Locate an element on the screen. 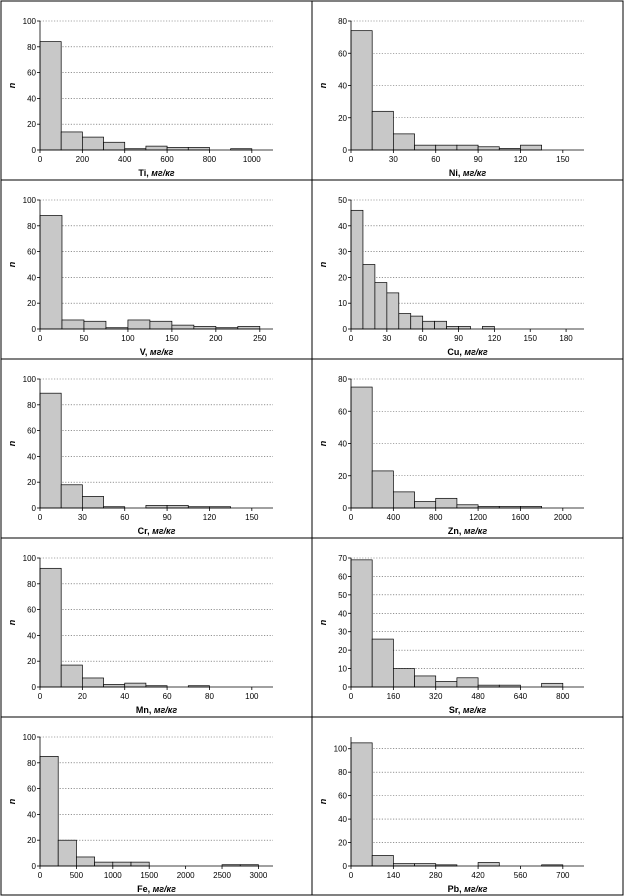  x-tick-label: 1000 is located at coordinates (113, 875).